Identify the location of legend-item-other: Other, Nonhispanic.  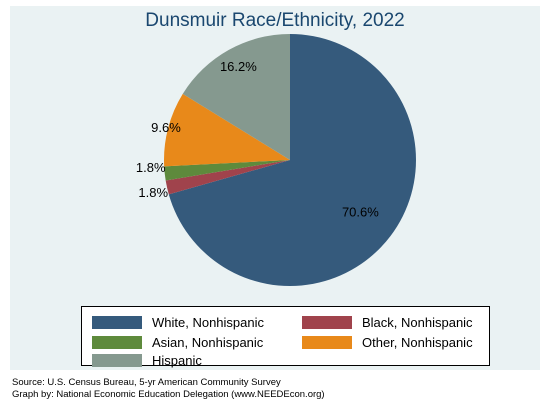
(387, 342).